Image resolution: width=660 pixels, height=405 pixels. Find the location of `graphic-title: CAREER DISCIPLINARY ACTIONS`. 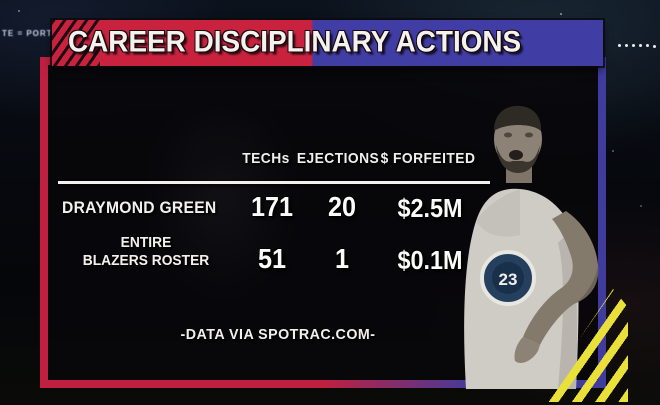

graphic-title: CAREER DISCIPLINARY ACTIONS is located at coordinates (295, 42).